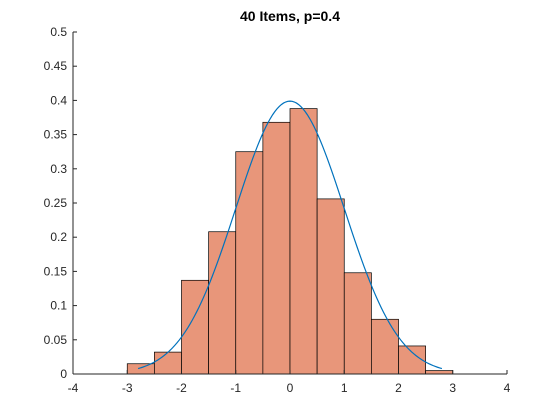  I want to click on y-tick-label: 0.3, so click(58, 169).